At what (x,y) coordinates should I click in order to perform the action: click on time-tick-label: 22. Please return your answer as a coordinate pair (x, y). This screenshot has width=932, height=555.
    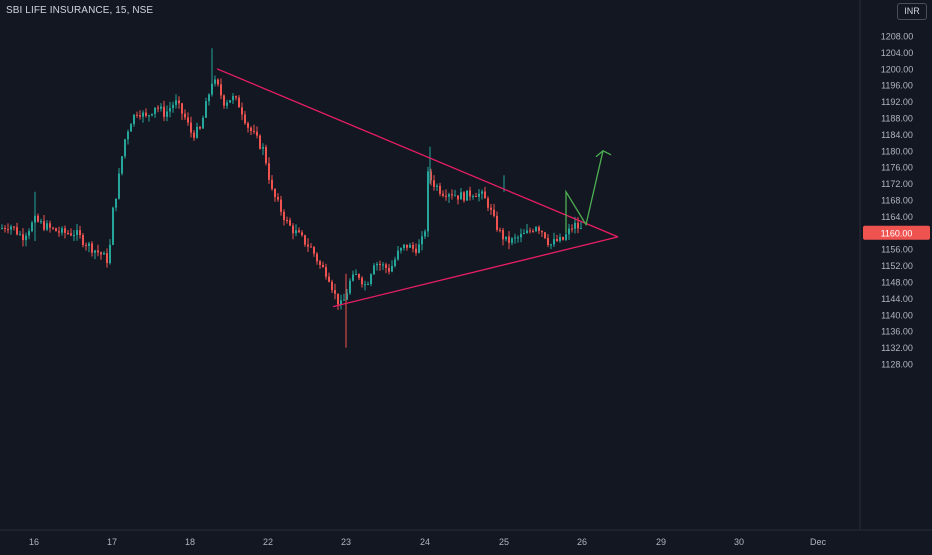
    Looking at the image, I should click on (268, 542).